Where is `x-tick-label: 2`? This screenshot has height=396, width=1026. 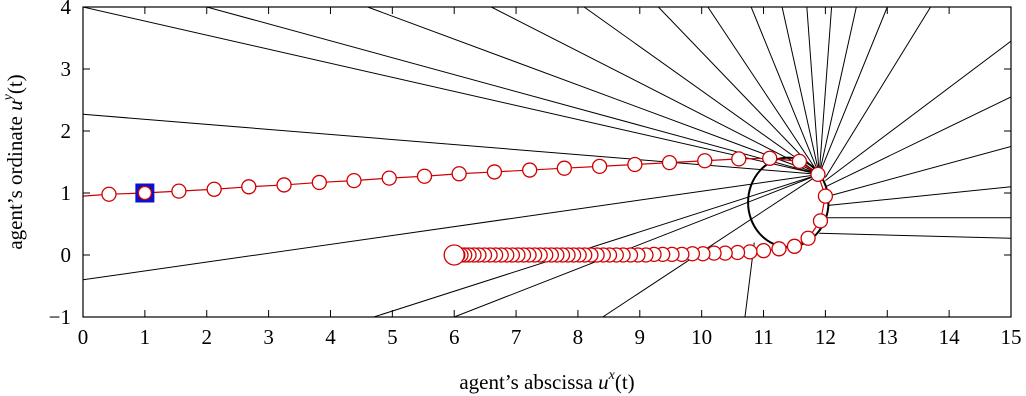 x-tick-label: 2 is located at coordinates (206, 337).